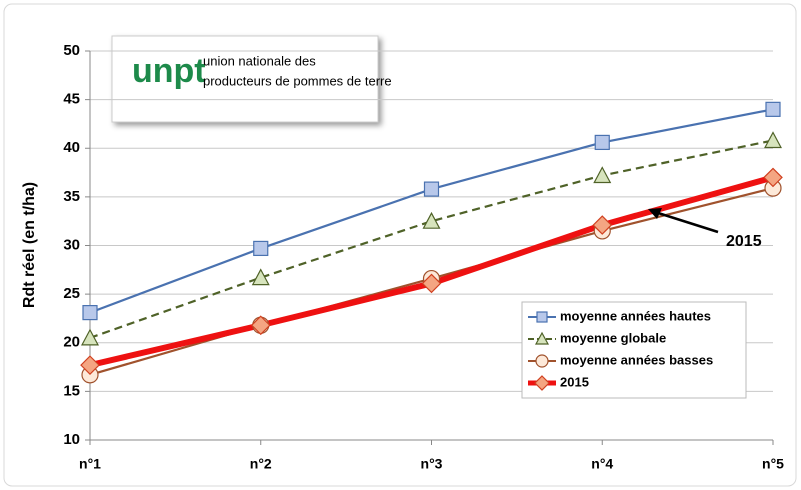 Image resolution: width=801 pixels, height=490 pixels. What do you see at coordinates (71, 342) in the screenshot?
I see `y-tick-label: 20` at bounding box center [71, 342].